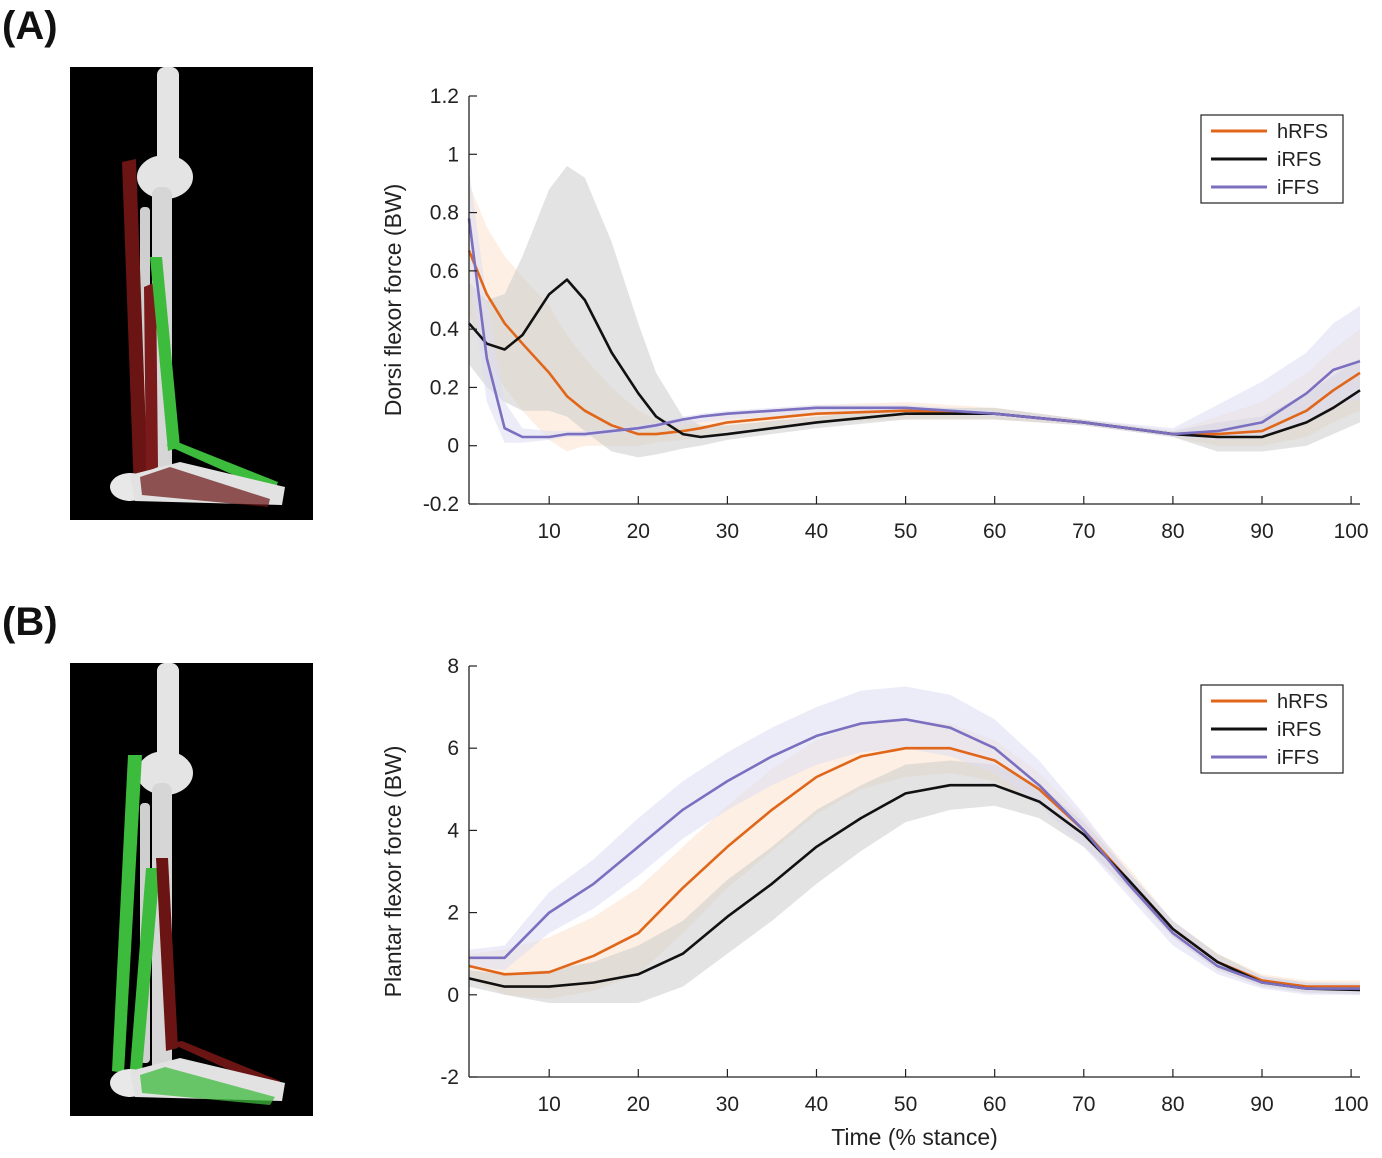 Image resolution: width=1382 pixels, height=1158 pixels. I want to click on tibialis-muscle-green, so click(165, 354).